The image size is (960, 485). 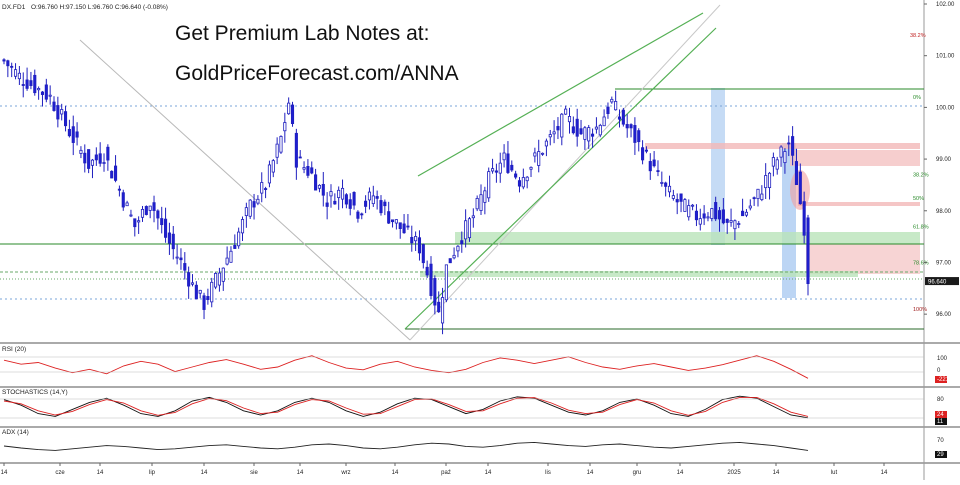 What do you see at coordinates (941, 454) in the screenshot?
I see `adx-last-value-badge` at bounding box center [941, 454].